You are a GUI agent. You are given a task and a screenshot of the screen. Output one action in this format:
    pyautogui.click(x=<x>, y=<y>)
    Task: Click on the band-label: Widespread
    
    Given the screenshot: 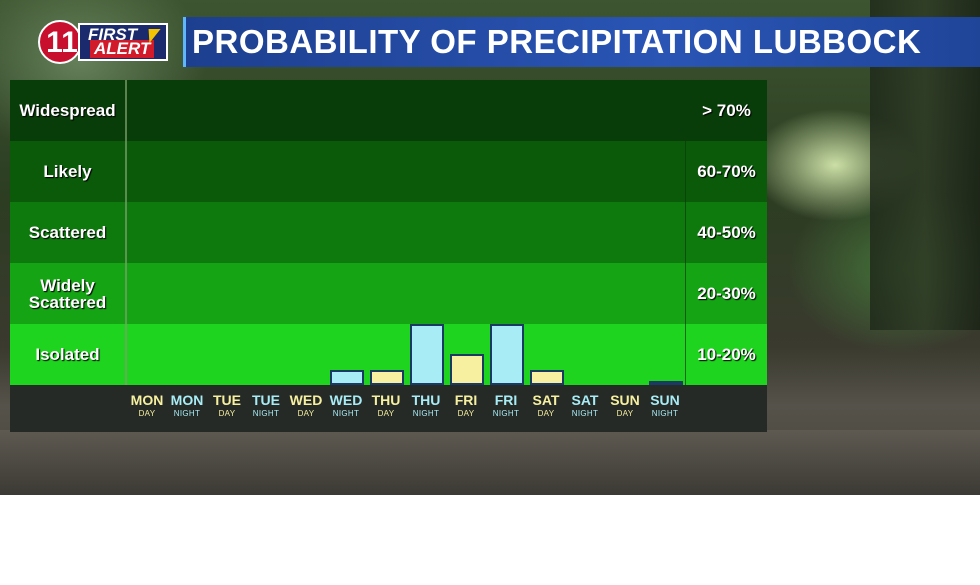 What is the action you would take?
    pyautogui.click(x=67, y=110)
    